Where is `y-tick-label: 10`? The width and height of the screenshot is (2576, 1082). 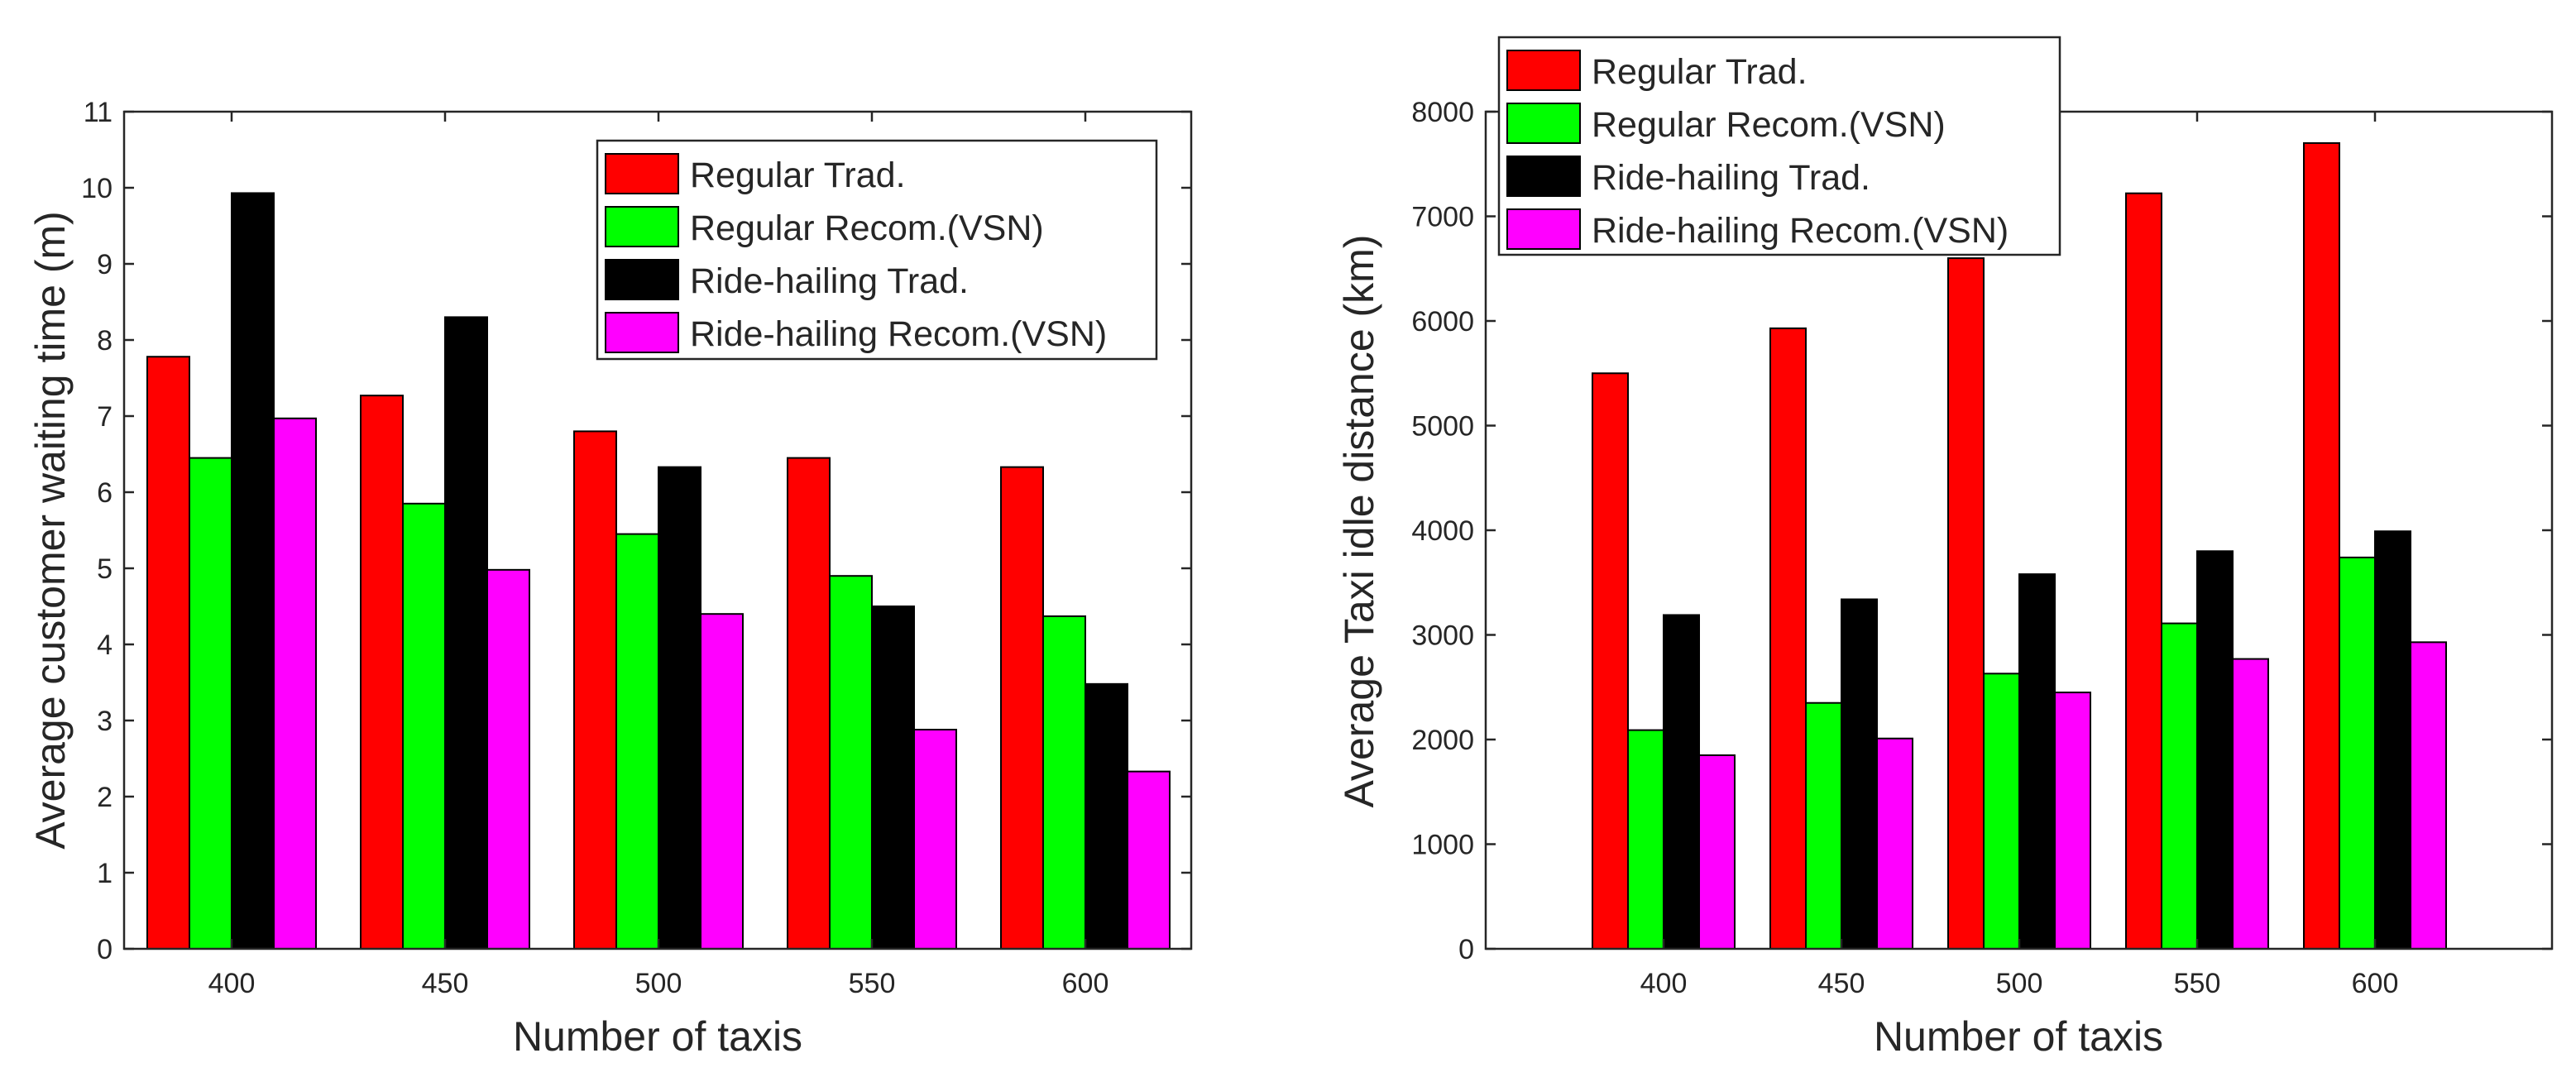
y-tick-label: 10 is located at coordinates (97, 188).